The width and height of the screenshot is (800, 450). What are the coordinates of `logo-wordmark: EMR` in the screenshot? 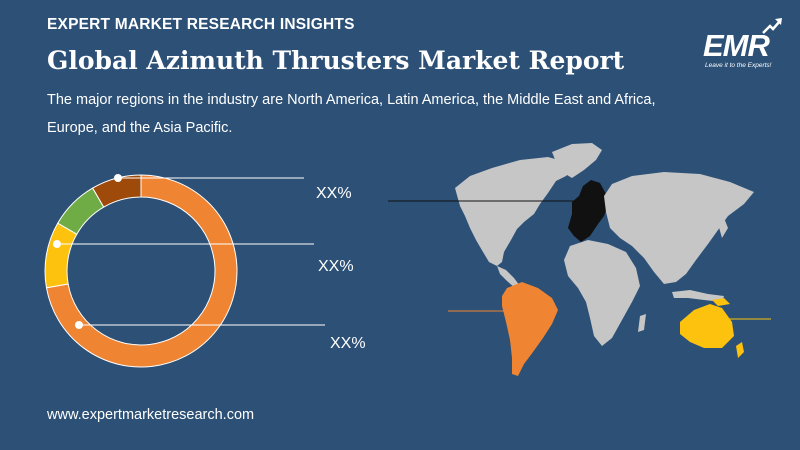 It's located at (736, 45).